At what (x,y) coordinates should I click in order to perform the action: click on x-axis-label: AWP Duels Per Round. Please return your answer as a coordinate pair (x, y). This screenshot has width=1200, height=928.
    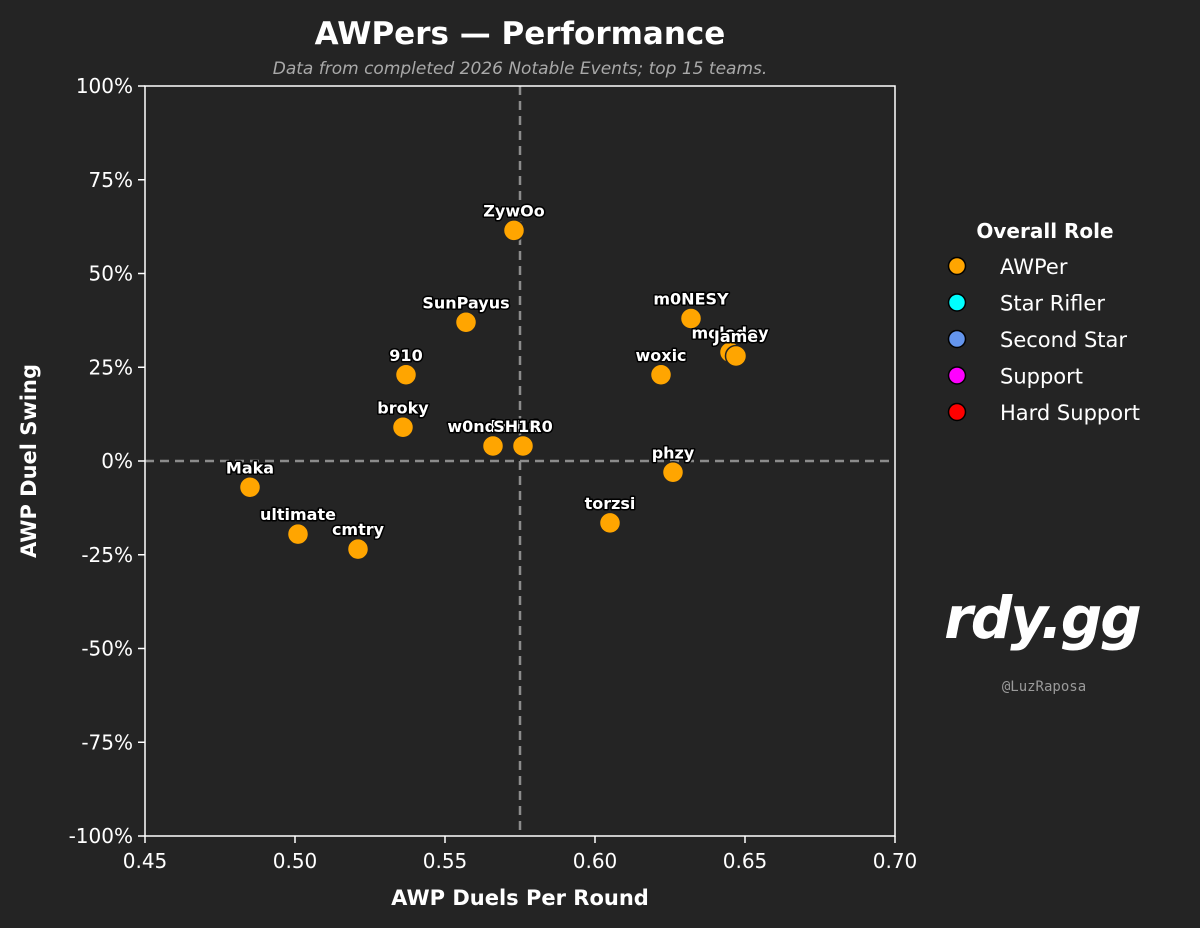
    Looking at the image, I should click on (520, 898).